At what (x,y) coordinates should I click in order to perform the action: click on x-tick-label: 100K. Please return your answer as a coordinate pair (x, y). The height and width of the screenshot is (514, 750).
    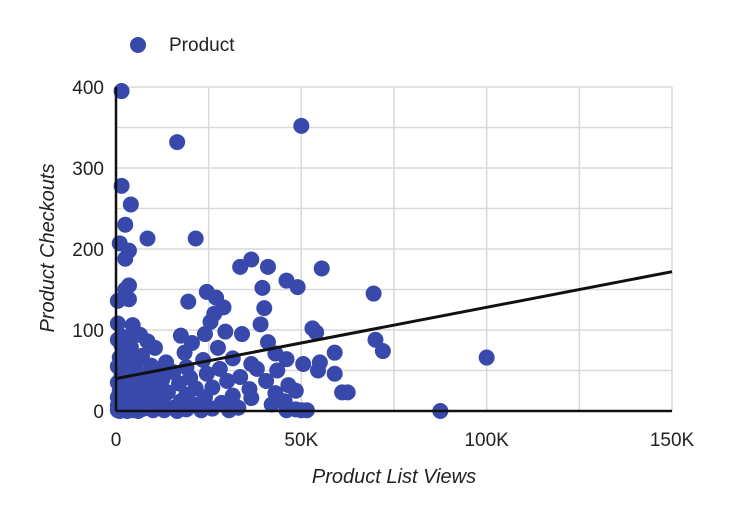
    Looking at the image, I should click on (486, 440).